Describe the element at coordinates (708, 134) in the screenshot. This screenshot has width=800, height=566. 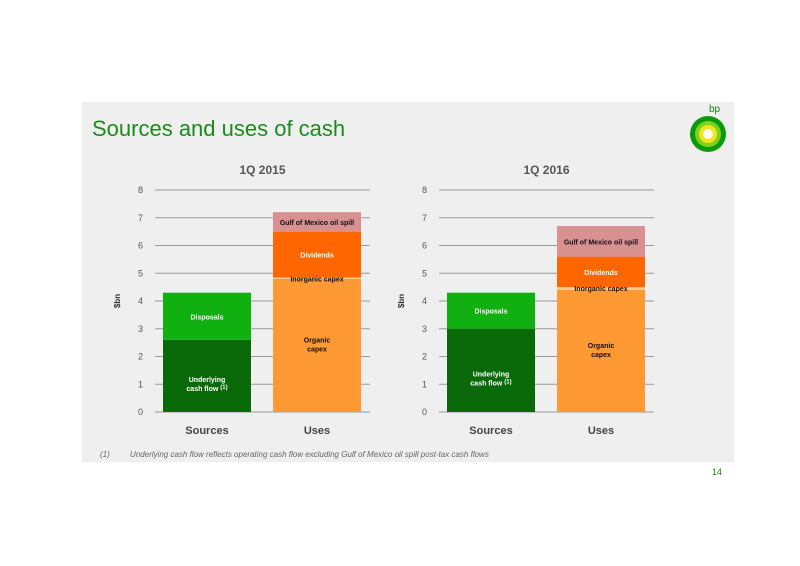
I see `bp-helios-icon` at that location.